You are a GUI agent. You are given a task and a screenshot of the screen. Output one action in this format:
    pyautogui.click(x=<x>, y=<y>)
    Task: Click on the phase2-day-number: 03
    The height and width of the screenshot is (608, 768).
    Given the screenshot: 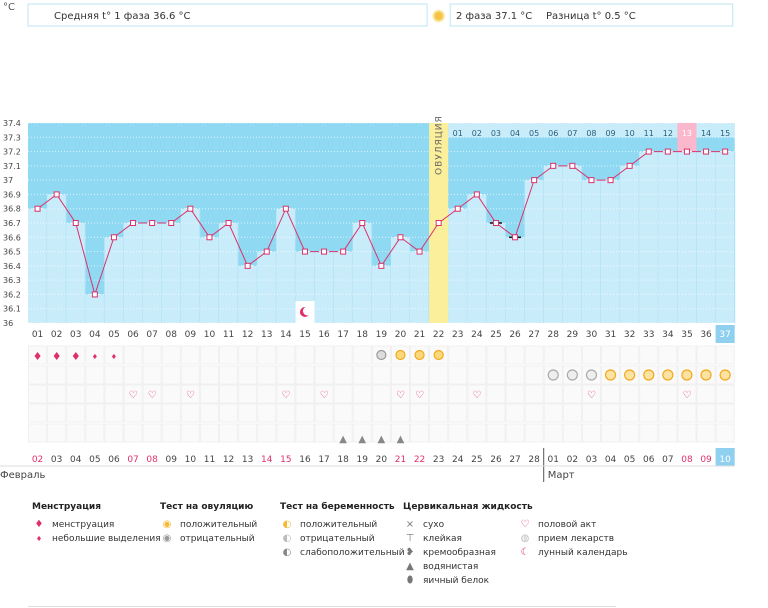 What is the action you would take?
    pyautogui.click(x=496, y=133)
    